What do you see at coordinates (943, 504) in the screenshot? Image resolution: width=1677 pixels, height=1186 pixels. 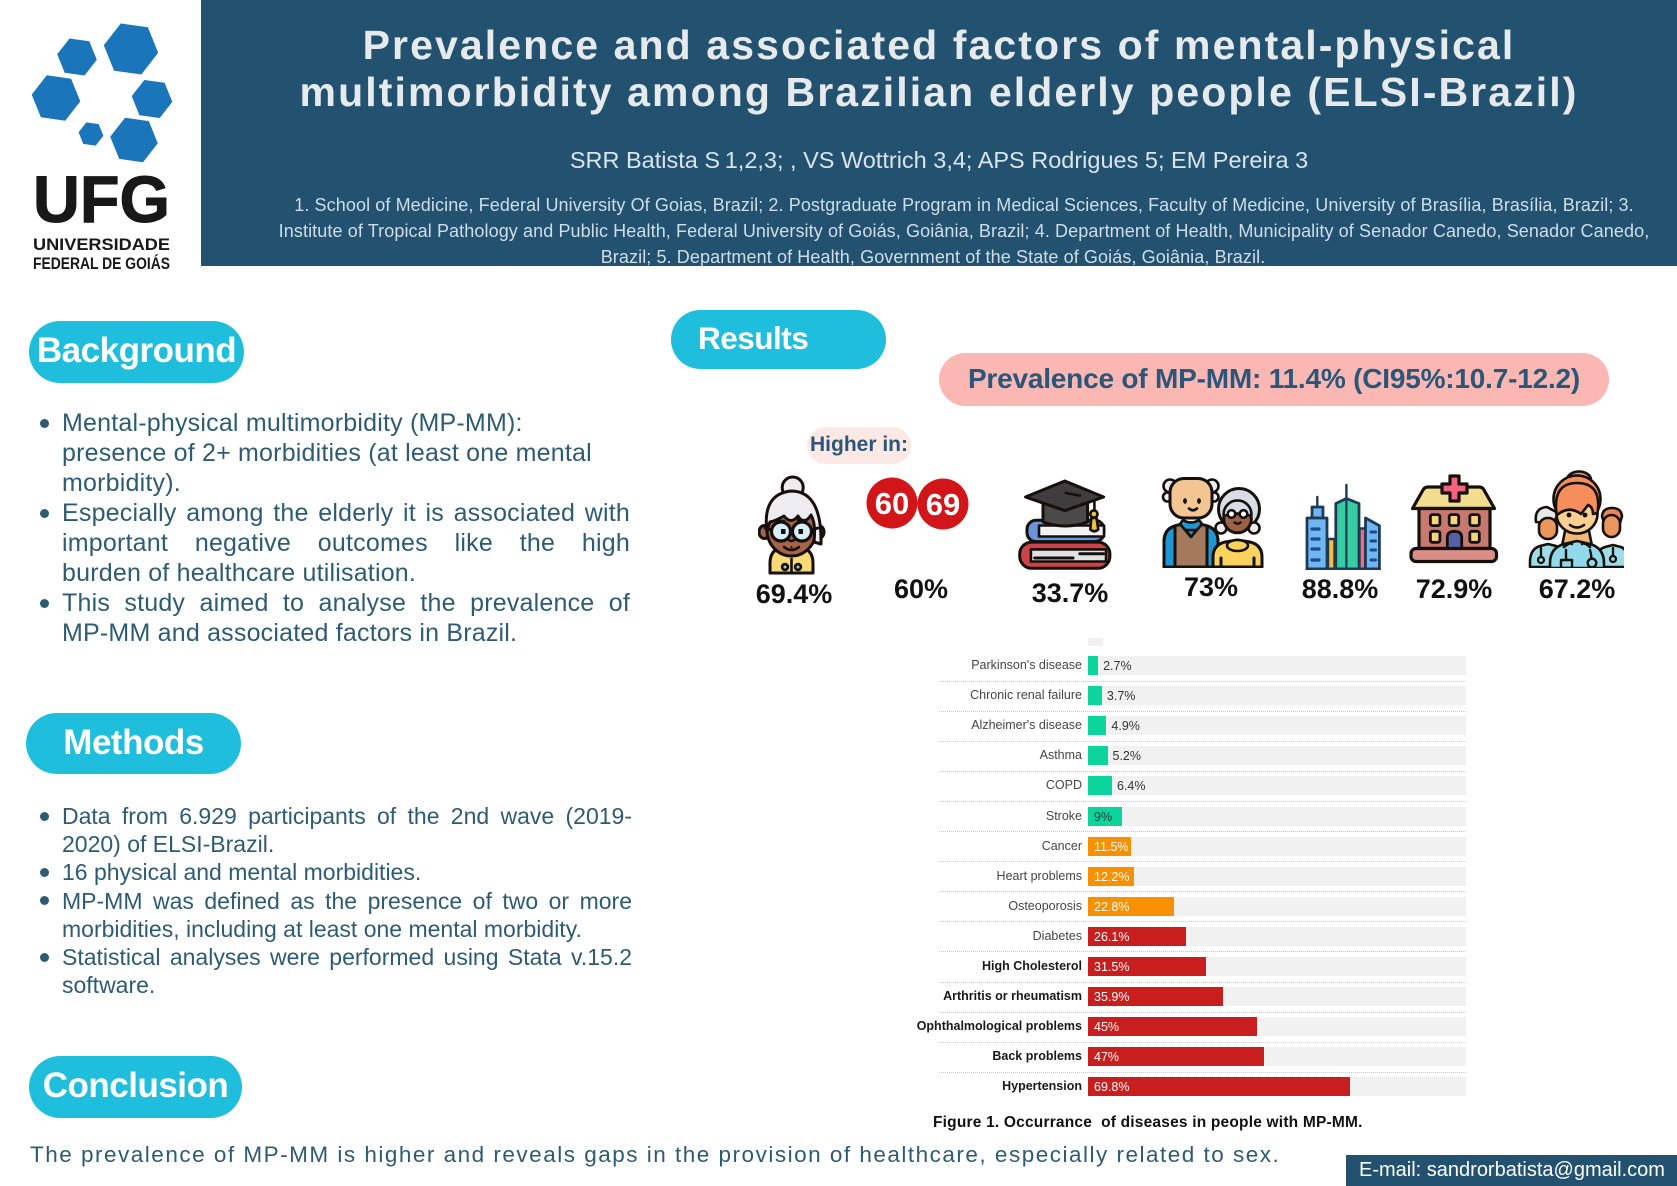 I see `svg-text: 69` at bounding box center [943, 504].